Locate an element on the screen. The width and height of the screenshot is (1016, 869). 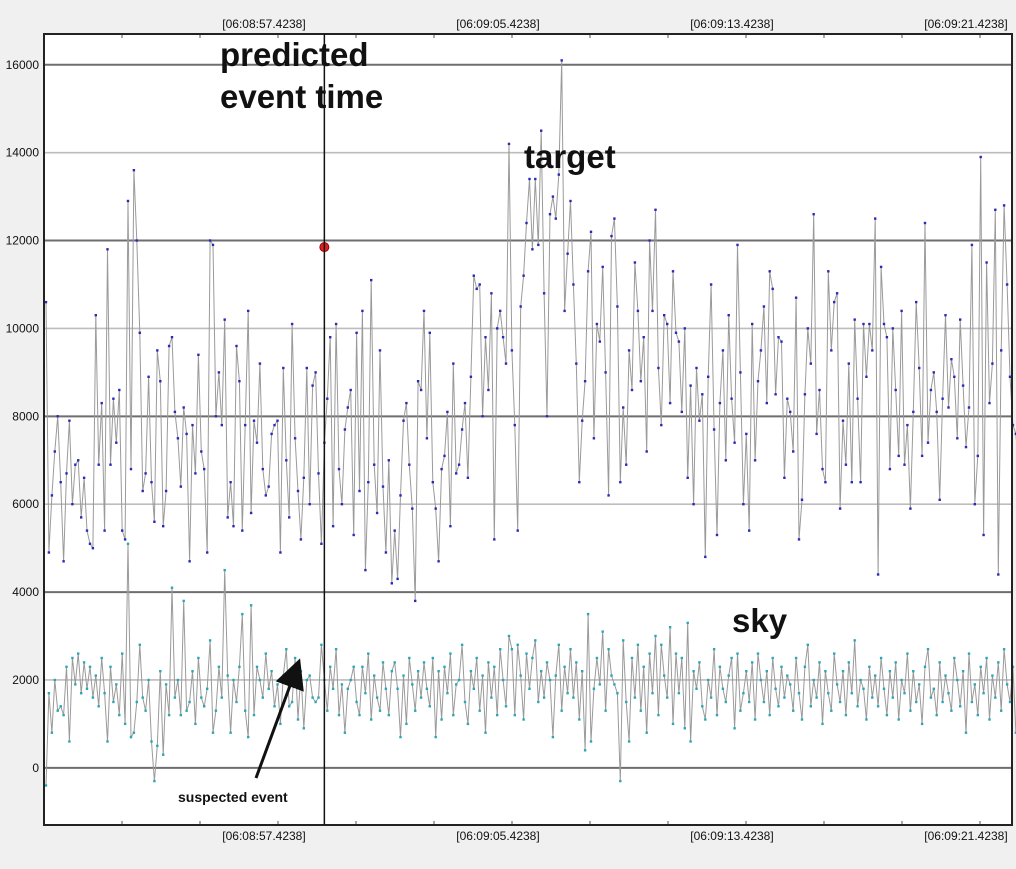
annotation-suspected-event: suspected event is located at coordinates (233, 797).